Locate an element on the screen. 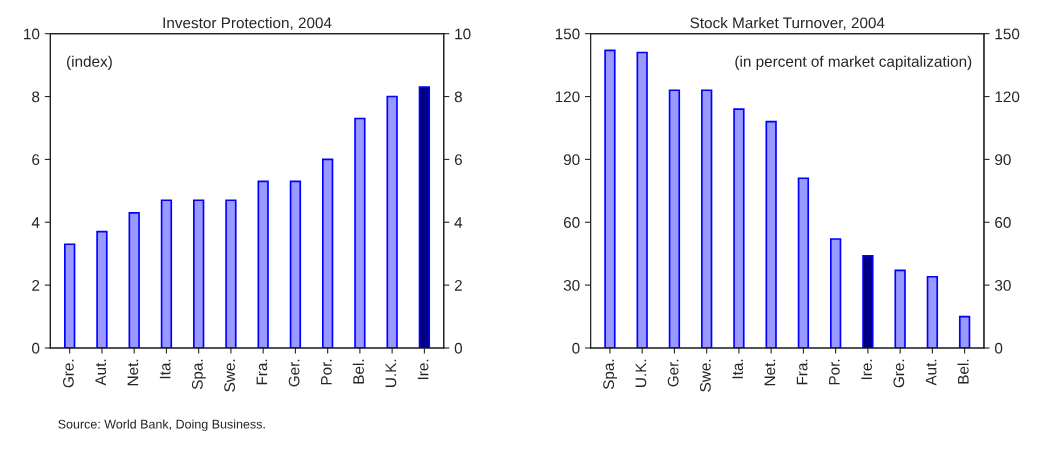 This screenshot has width=1049, height=449. y2-tick-label: 10 is located at coordinates (463, 34).